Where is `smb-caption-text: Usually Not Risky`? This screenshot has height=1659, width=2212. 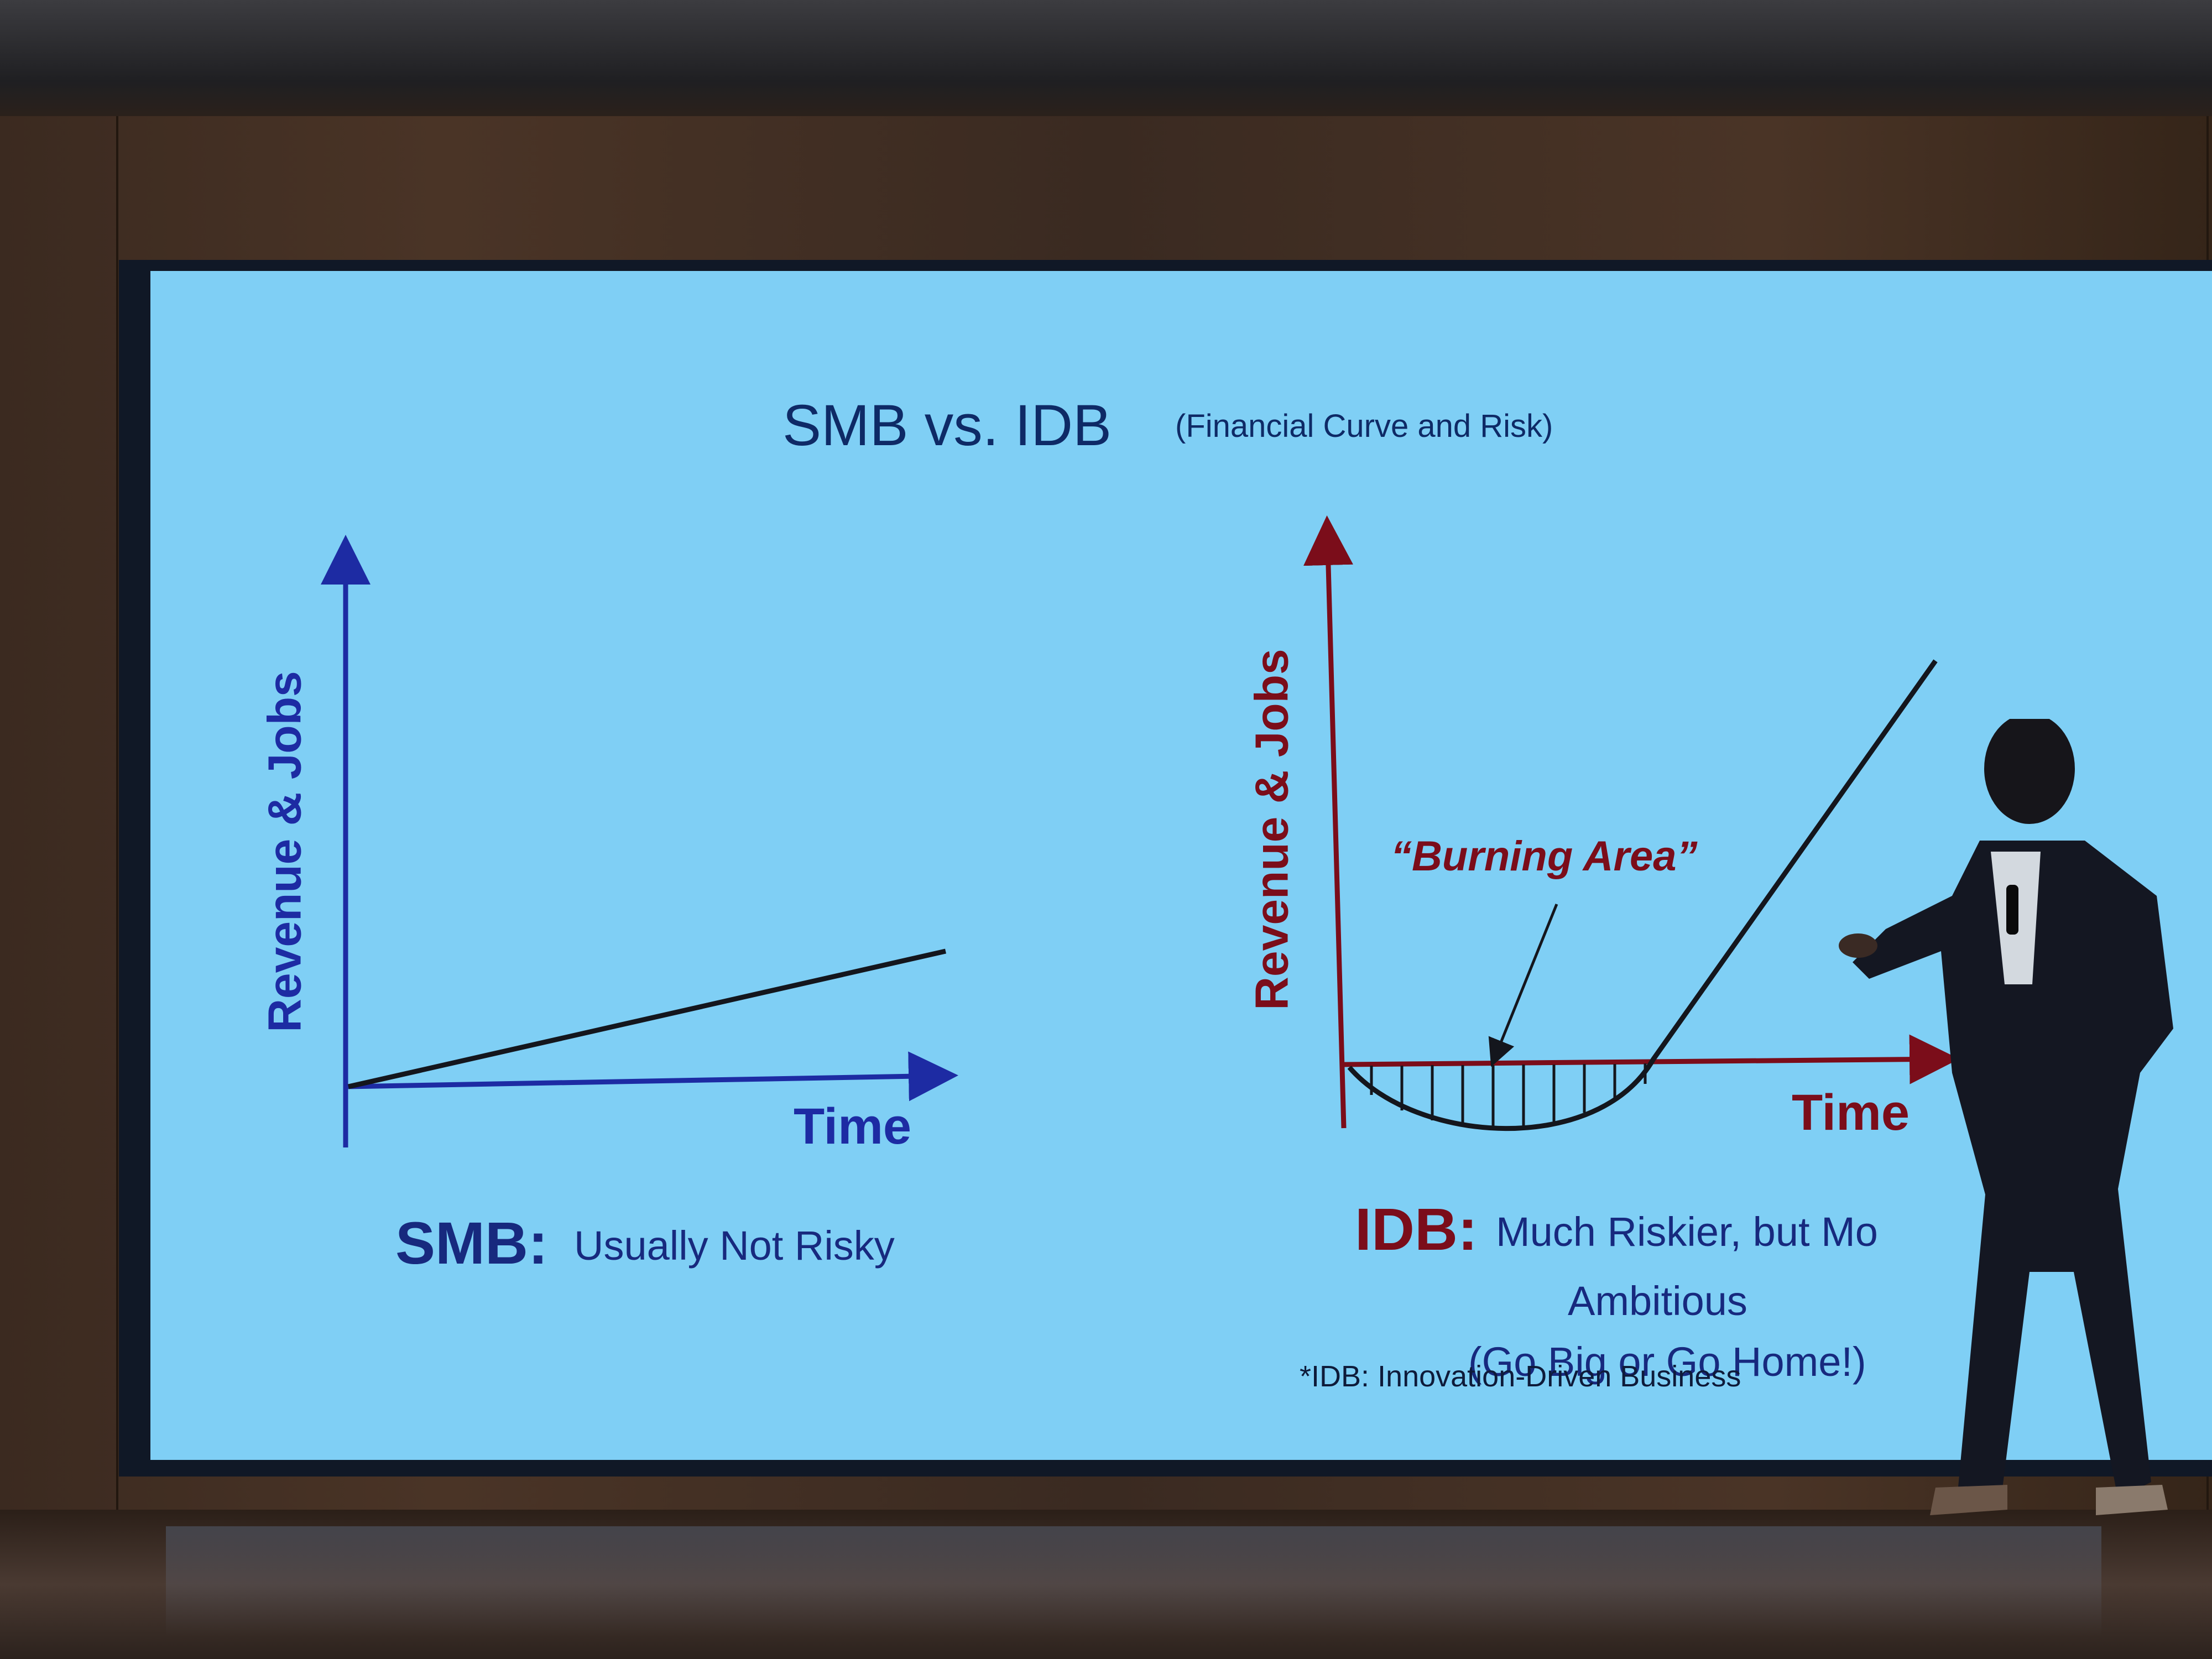 smb-caption-text: Usually Not Risky is located at coordinates (735, 1246).